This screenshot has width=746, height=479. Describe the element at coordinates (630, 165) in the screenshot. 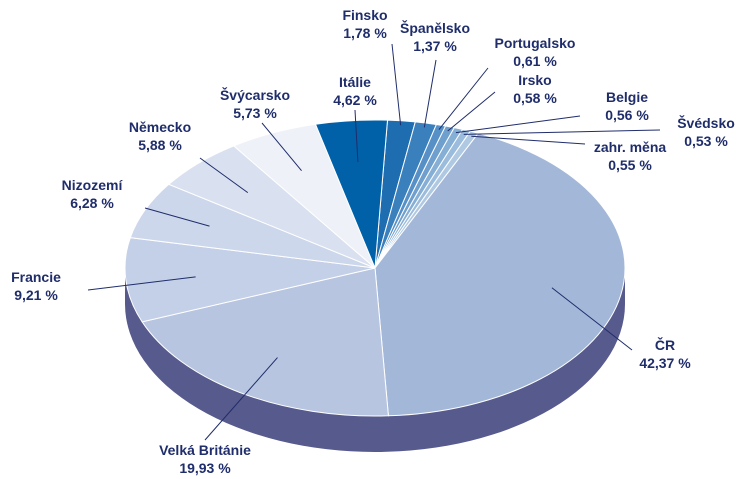

I see `value-label: 0,55 %` at that location.